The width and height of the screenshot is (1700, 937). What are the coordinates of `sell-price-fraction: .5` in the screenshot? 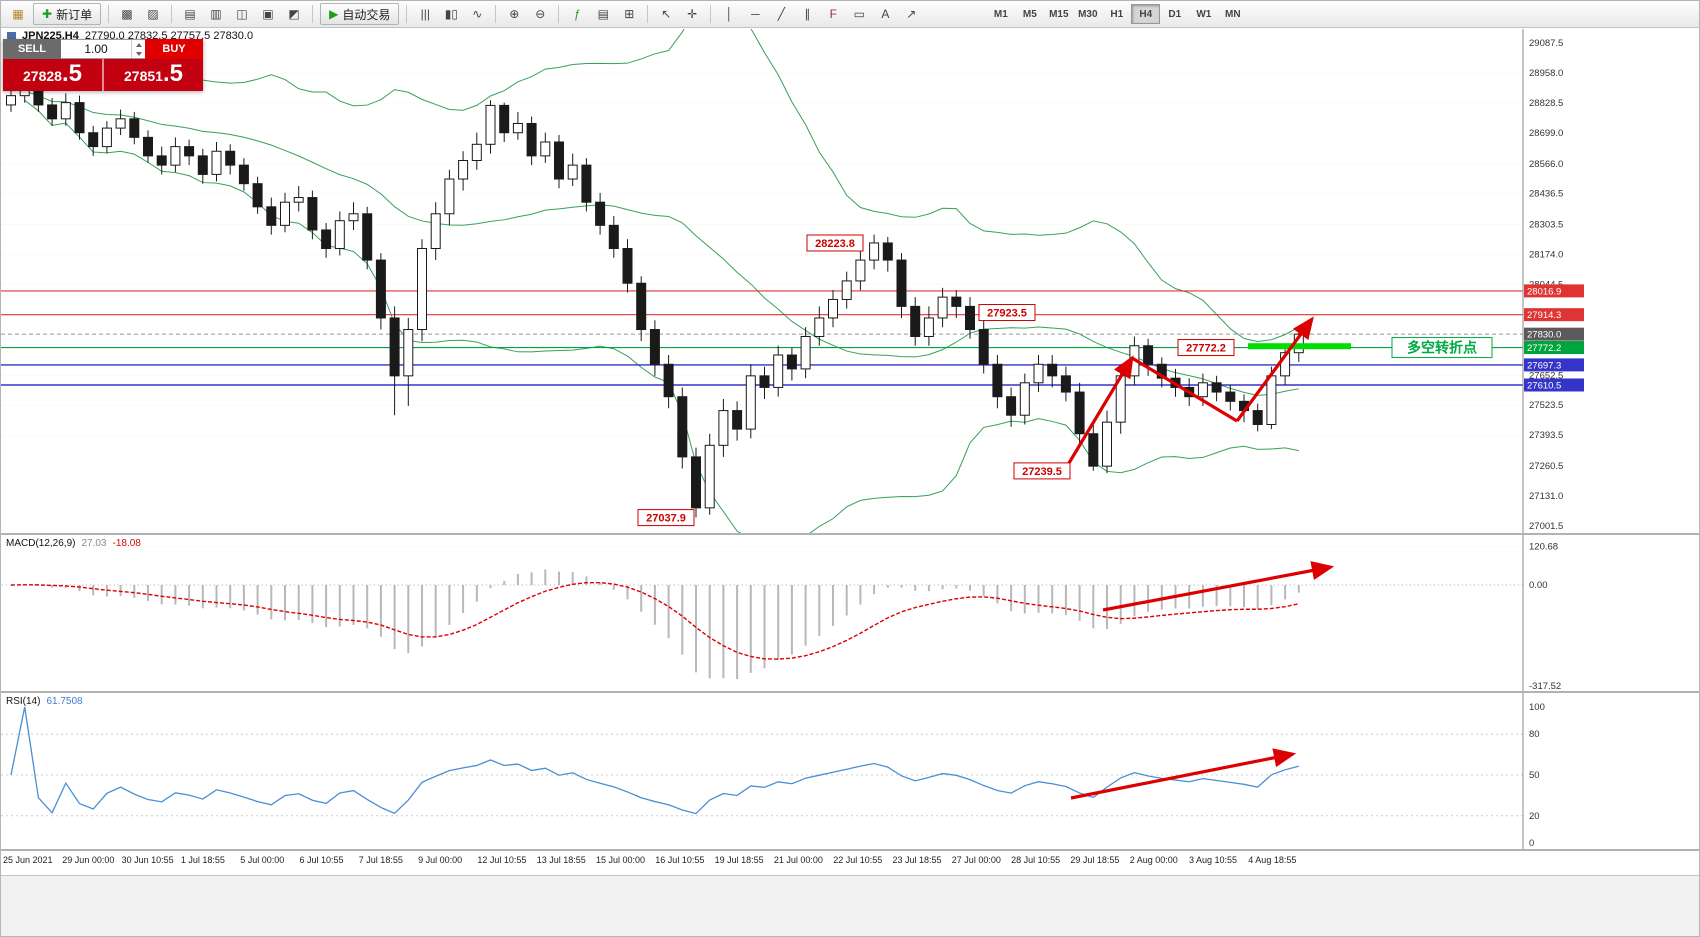 It's located at (71, 73).